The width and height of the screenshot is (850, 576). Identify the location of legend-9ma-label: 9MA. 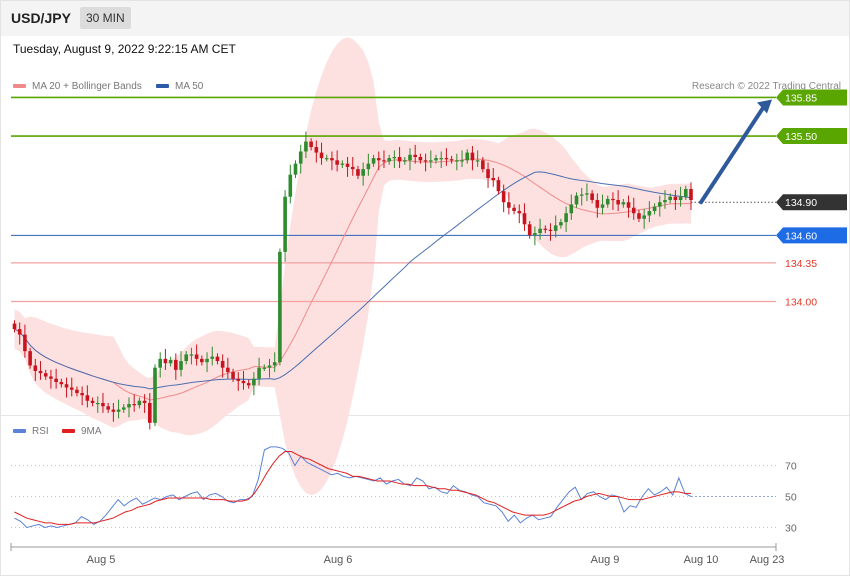
(91, 431).